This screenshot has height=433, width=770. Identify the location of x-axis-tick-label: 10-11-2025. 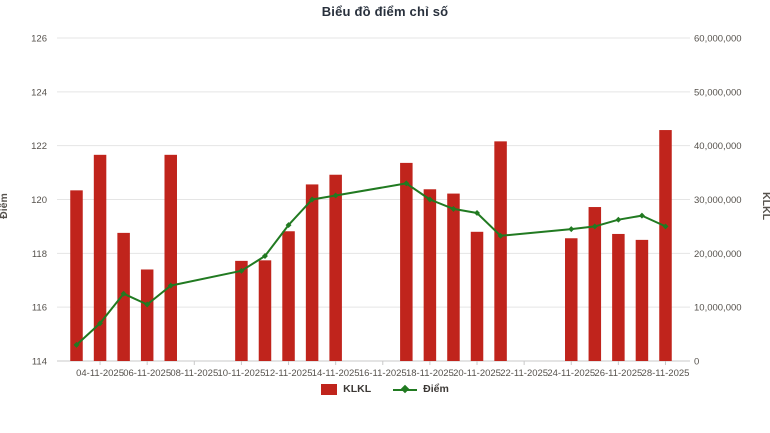
(241, 373).